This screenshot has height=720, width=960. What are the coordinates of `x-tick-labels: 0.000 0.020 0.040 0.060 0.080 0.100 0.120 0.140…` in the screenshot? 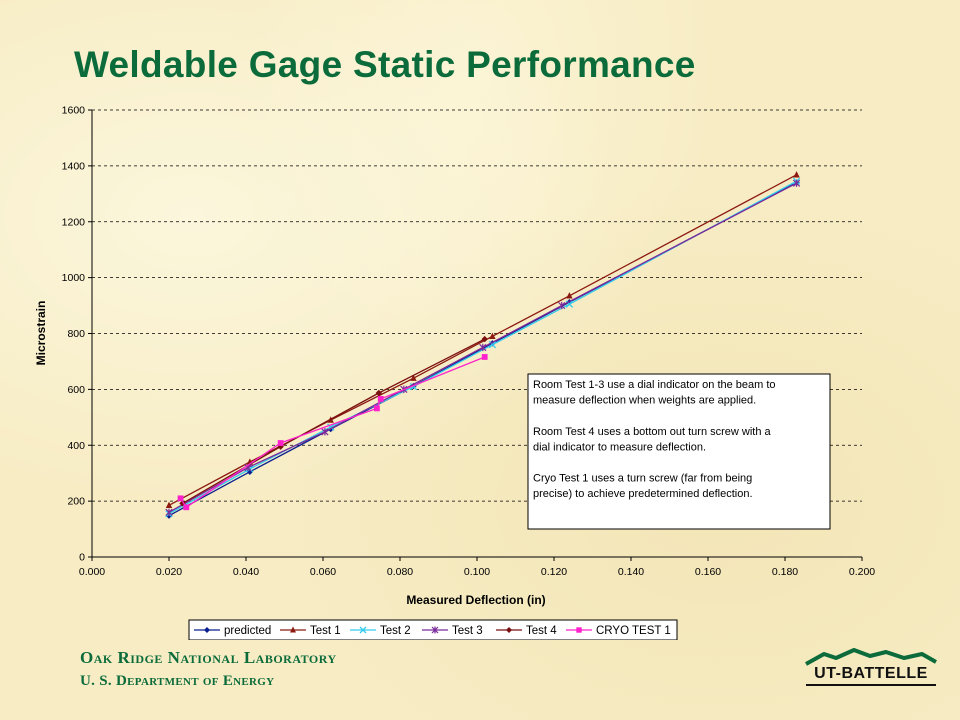 It's located at (477, 572).